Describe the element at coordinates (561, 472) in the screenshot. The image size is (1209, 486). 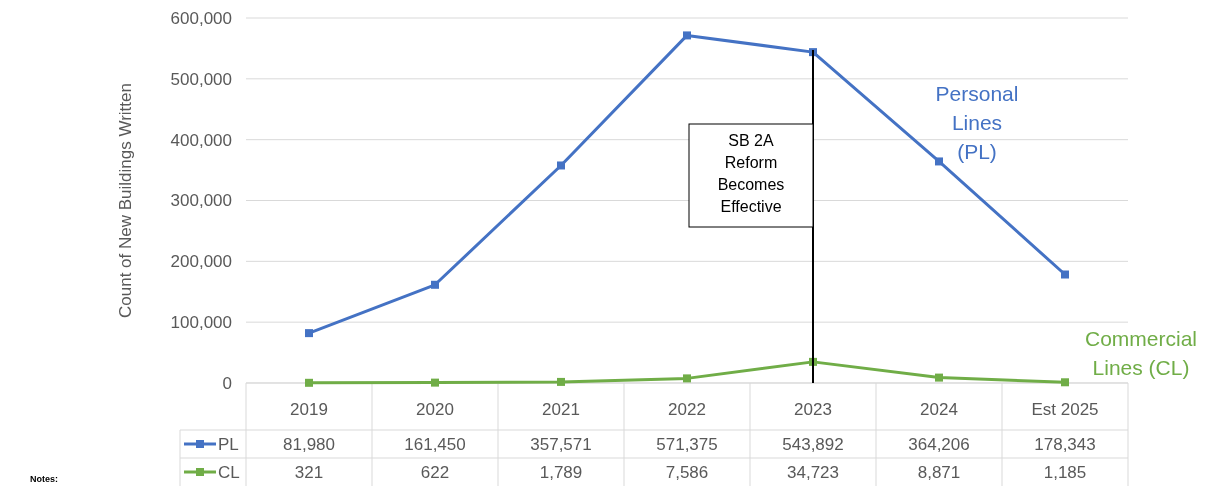
I see `data-label: 1,789` at that location.